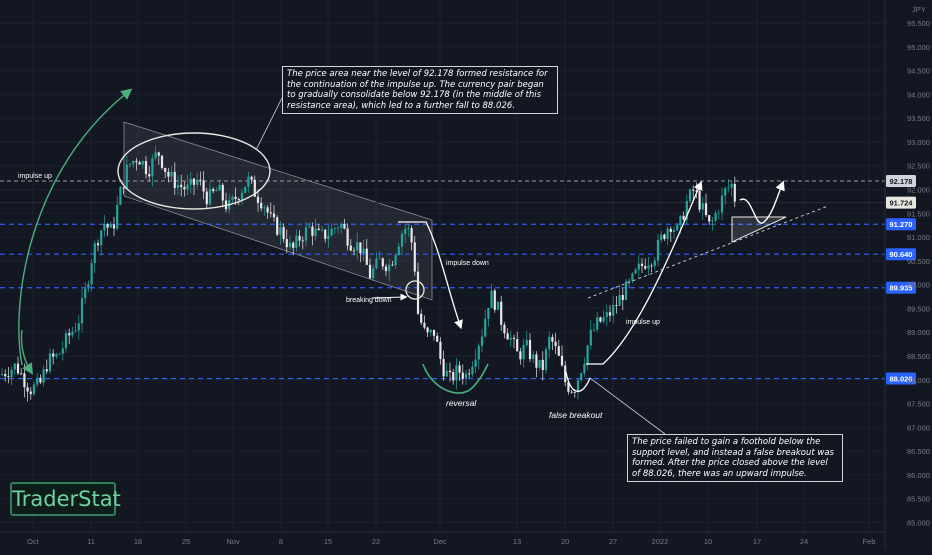 The height and width of the screenshot is (555, 932). Describe the element at coordinates (902, 203) in the screenshot. I see `level-badge-label: 91.724` at that location.